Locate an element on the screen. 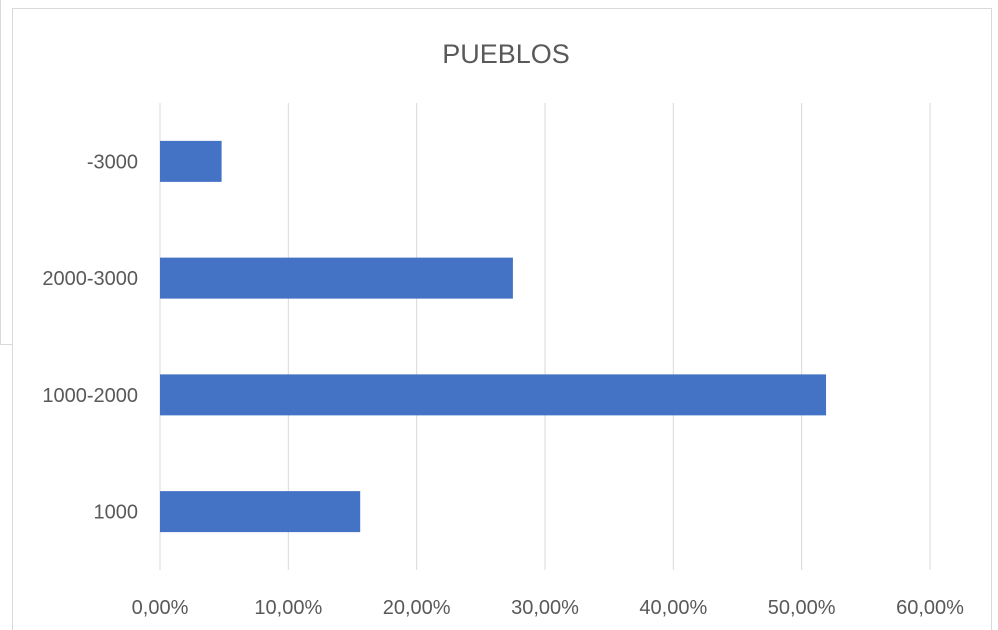 Image resolution: width=998 pixels, height=630 pixels. x-tick-label: 60,00% is located at coordinates (930, 608).